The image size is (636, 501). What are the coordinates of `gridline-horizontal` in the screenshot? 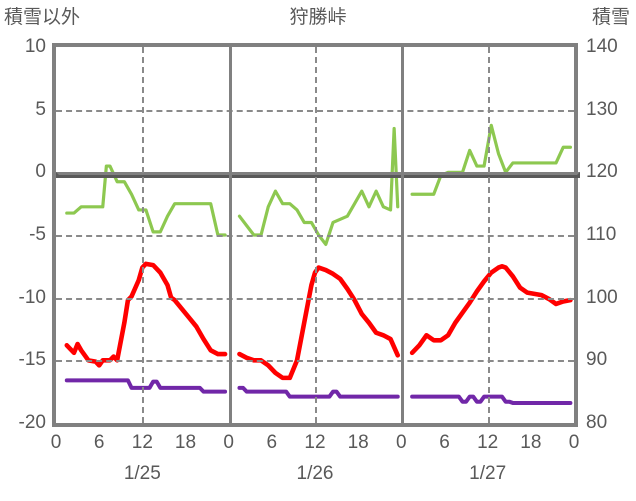 It's located at (318, 175).